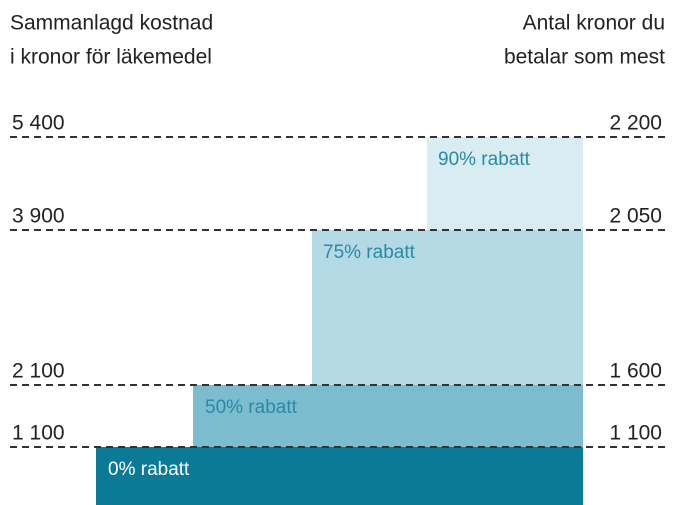 This screenshot has width=673, height=505. What do you see at coordinates (635, 371) in the screenshot?
I see `right-label: 1 600` at bounding box center [635, 371].